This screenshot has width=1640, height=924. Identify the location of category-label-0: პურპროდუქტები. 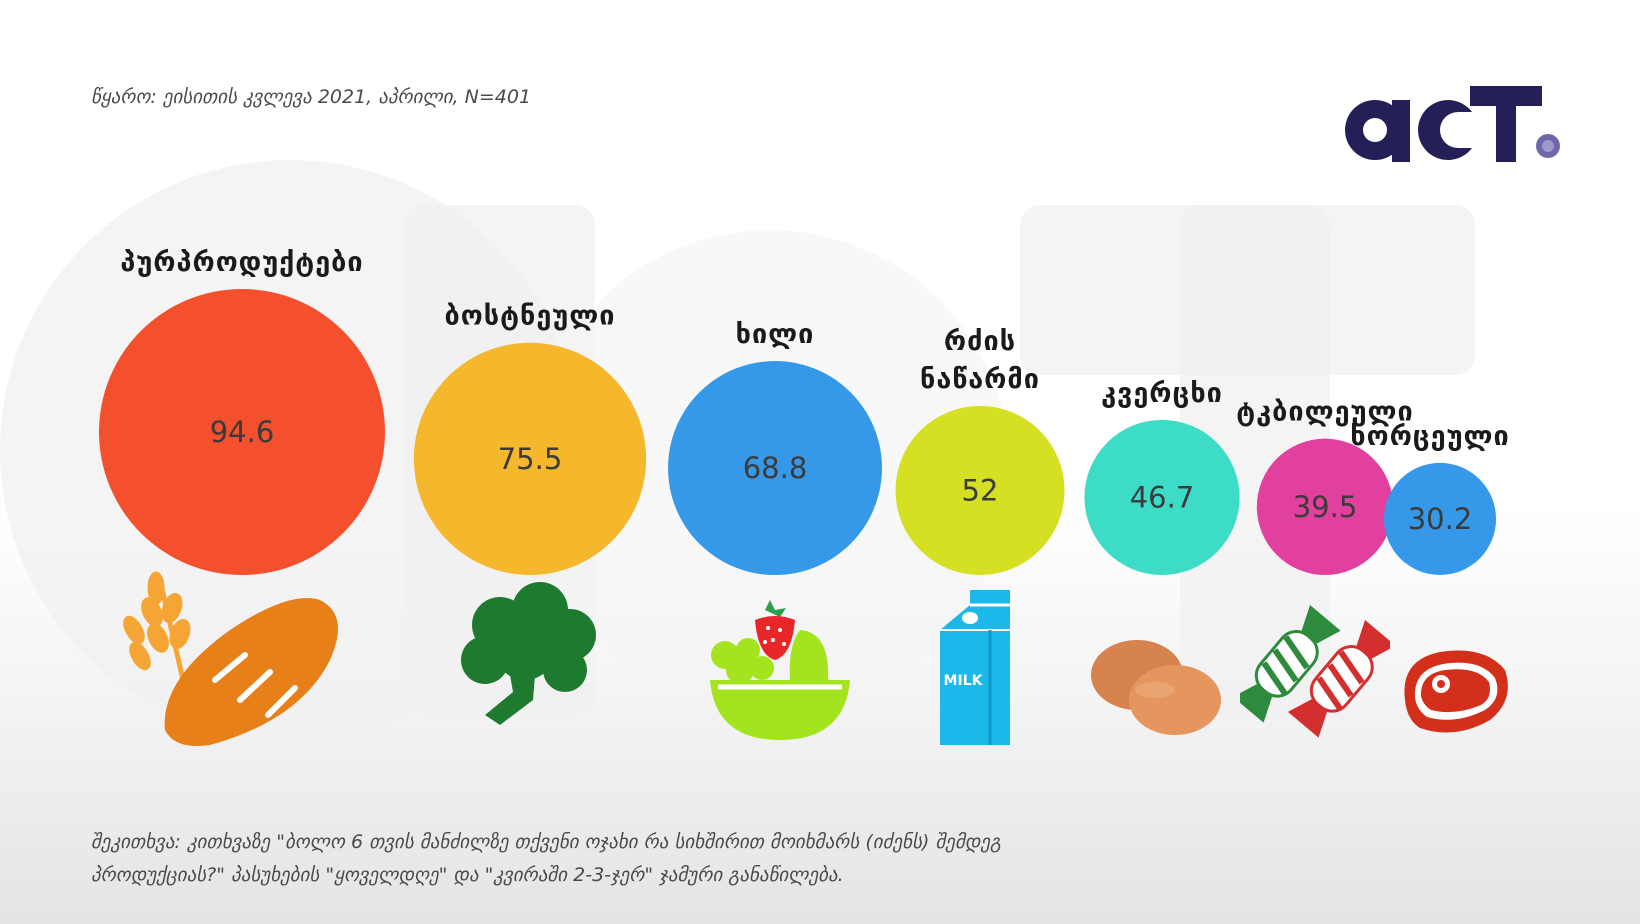
(241, 262).